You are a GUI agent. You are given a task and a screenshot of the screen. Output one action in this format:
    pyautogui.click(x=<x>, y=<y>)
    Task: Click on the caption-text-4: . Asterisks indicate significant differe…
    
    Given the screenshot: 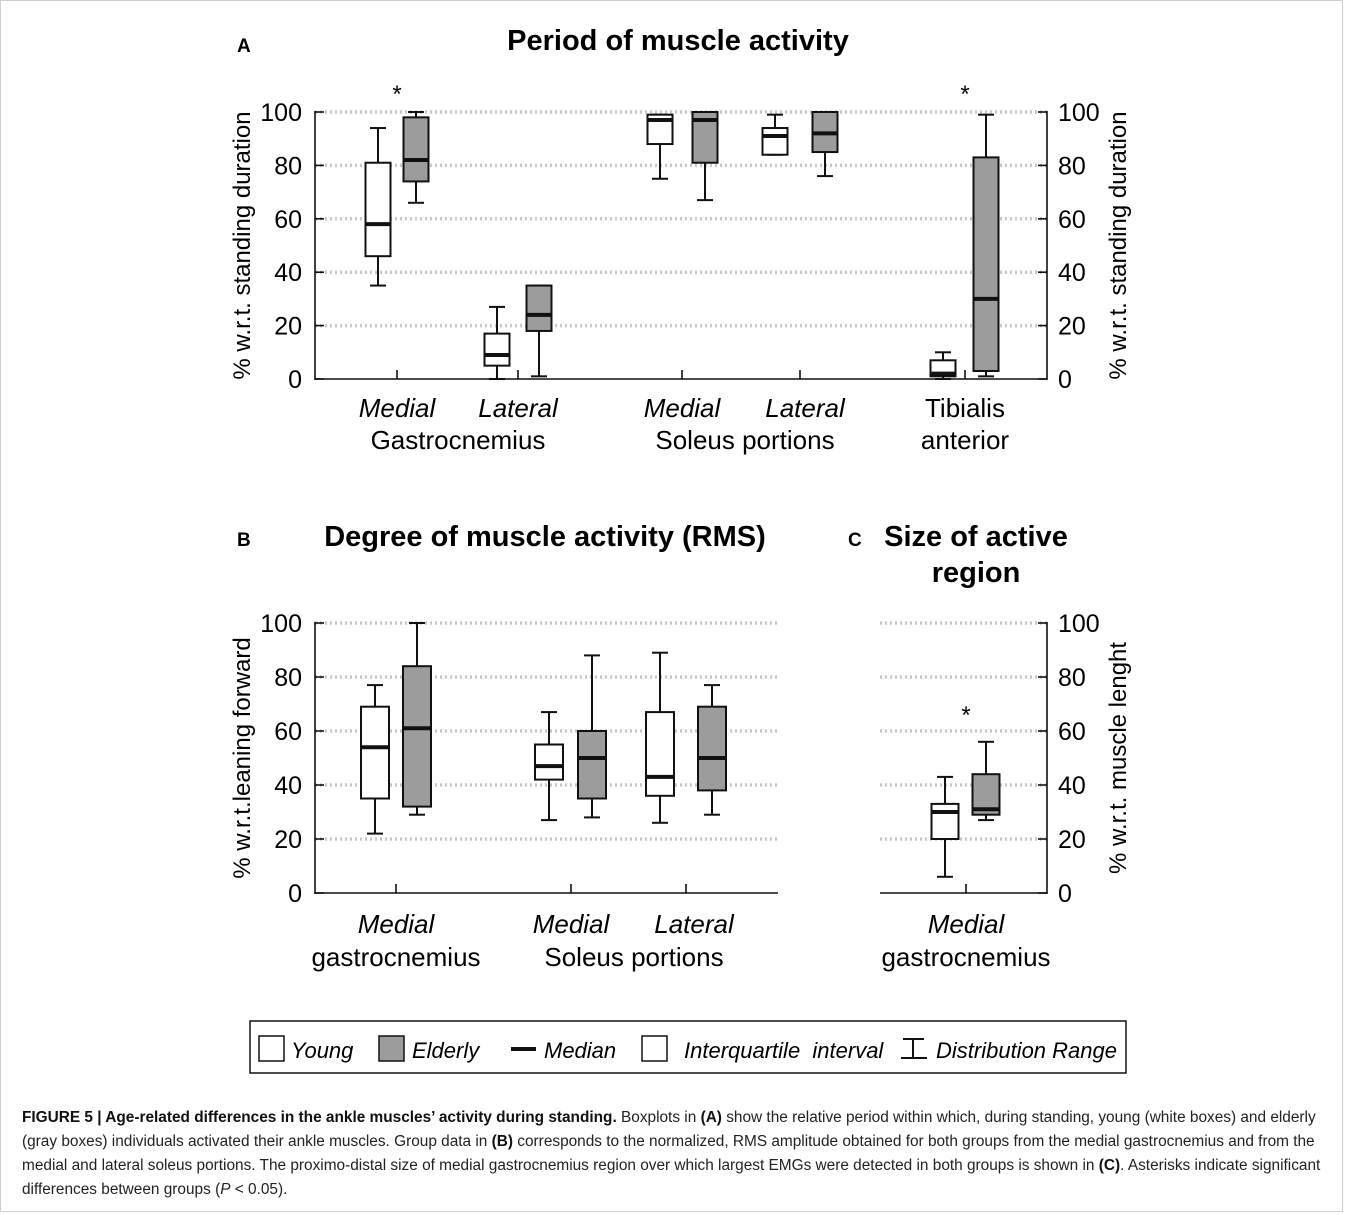 What is the action you would take?
    pyautogui.click(x=671, y=1177)
    